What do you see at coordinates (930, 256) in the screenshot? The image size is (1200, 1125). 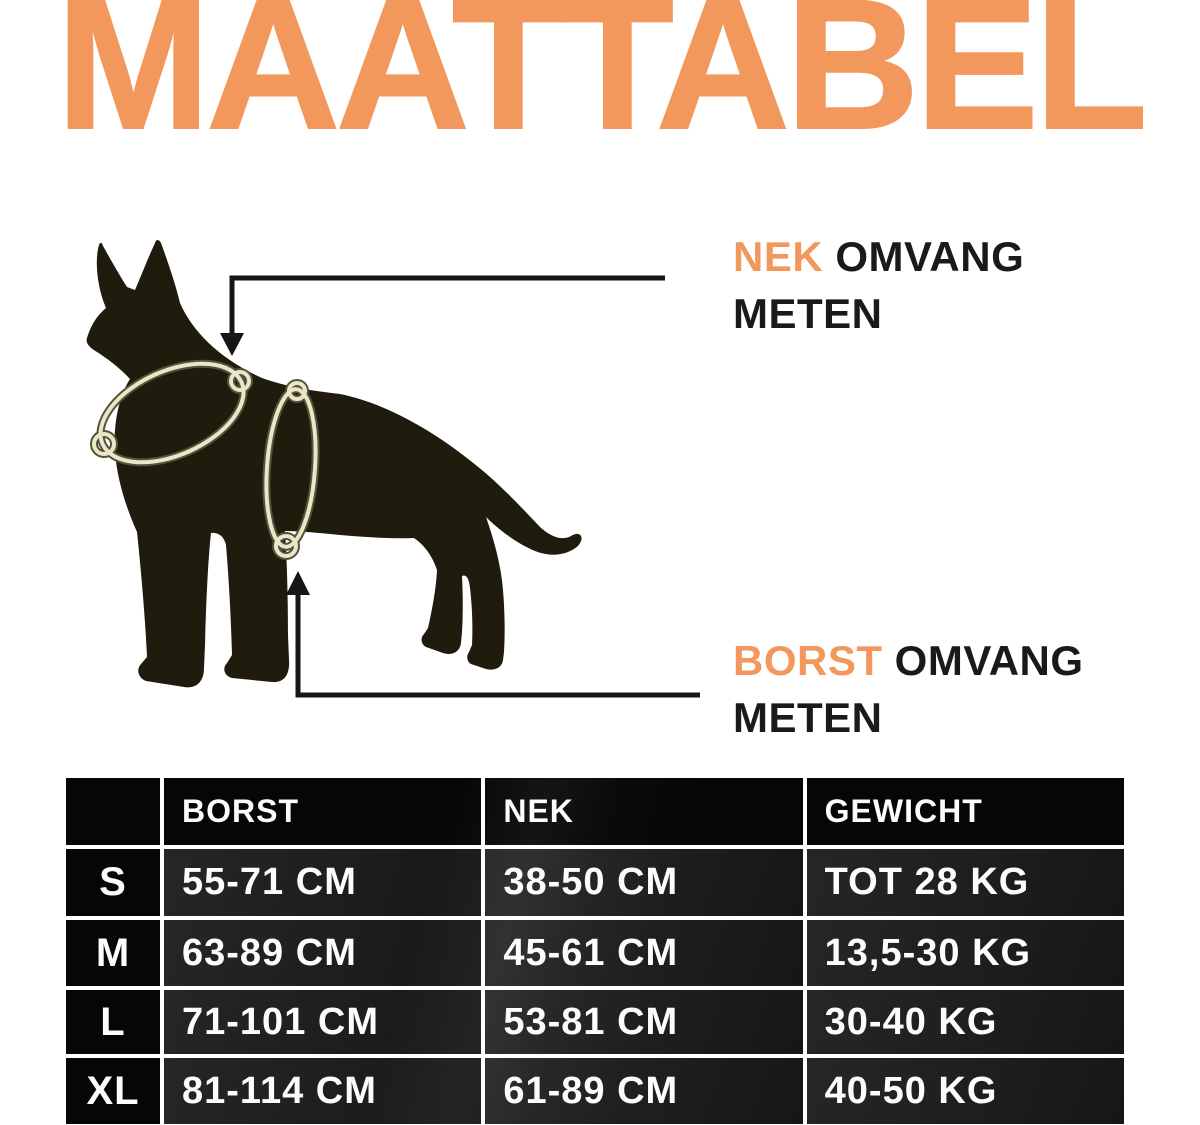 I see `neck-label-rest: OMVANG` at bounding box center [930, 256].